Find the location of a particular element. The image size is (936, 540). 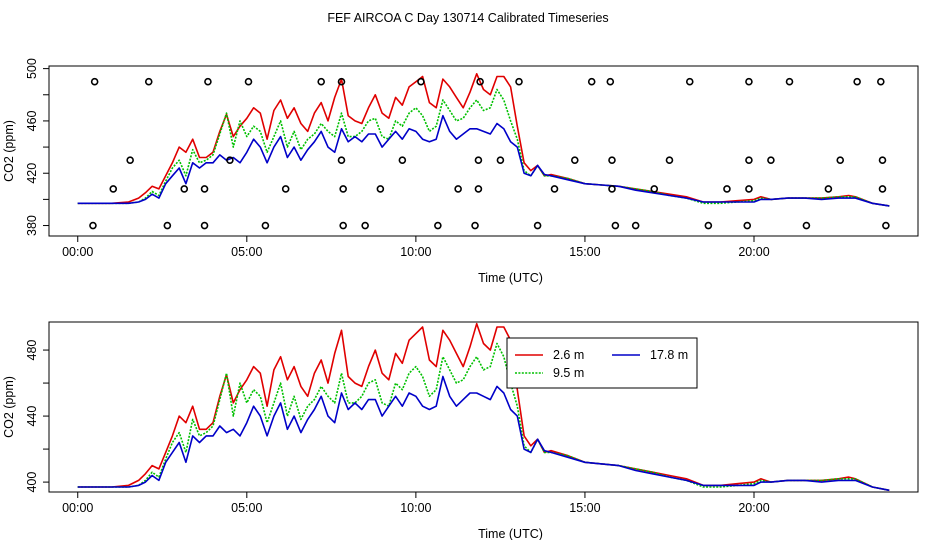

legend-label-2-6m: 2.6 m is located at coordinates (568, 355).